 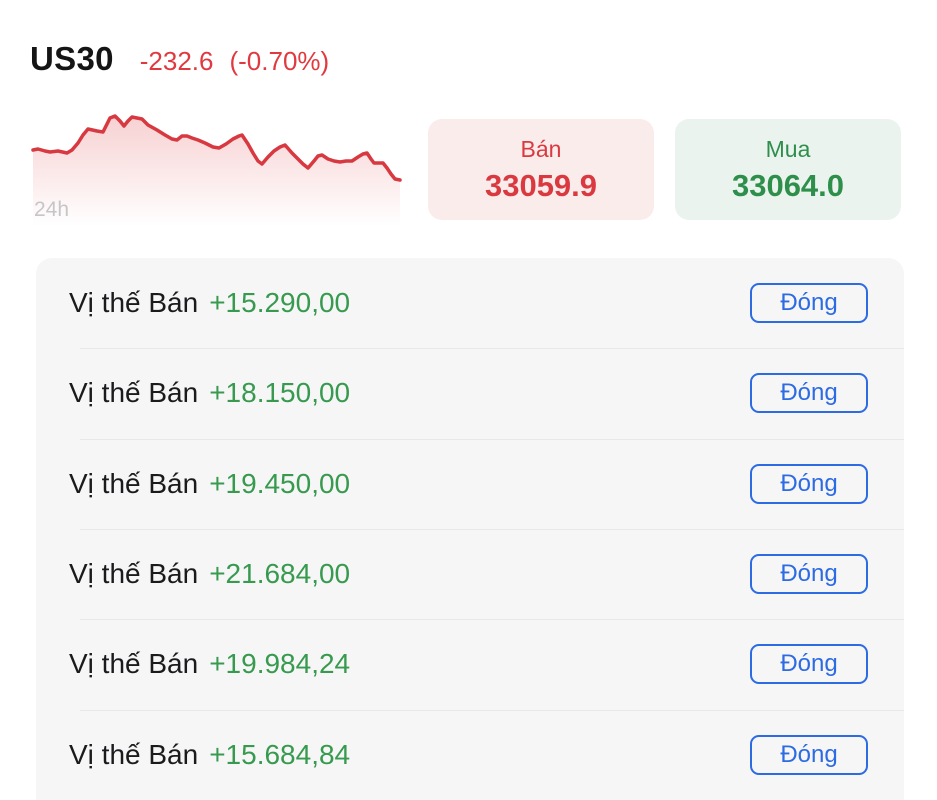 I want to click on position-row: Vị thế Bán +15.684,84 Đóng, so click(x=470, y=754).